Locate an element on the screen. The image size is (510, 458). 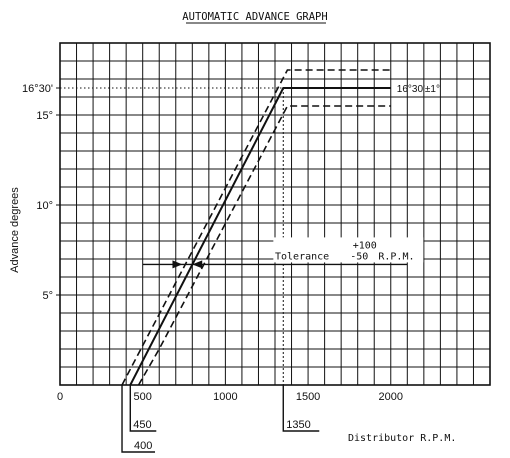
y-tick-label: 15° is located at coordinates (44, 116).